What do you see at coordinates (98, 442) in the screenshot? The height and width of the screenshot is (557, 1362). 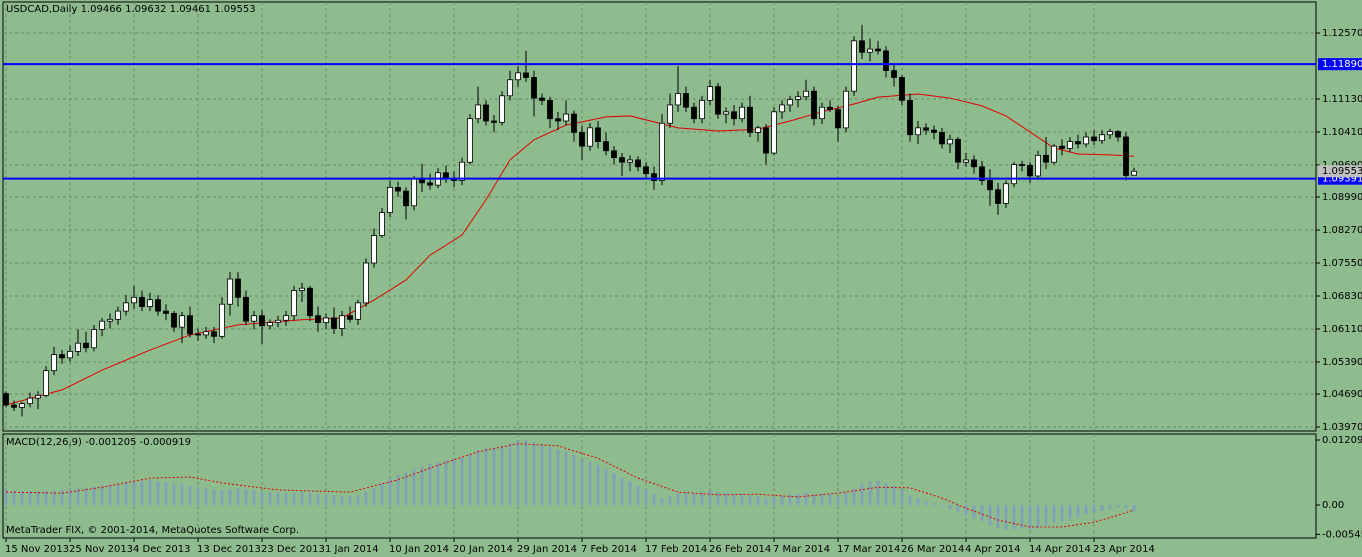 I see `macd-title: MACD(12,26,9) -0.001205 -0.000919` at bounding box center [98, 442].